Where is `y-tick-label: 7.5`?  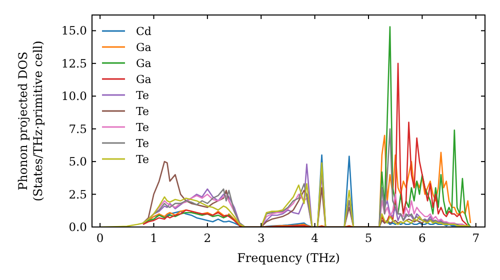
y-tick-label: 7.5 is located at coordinates (77, 129).